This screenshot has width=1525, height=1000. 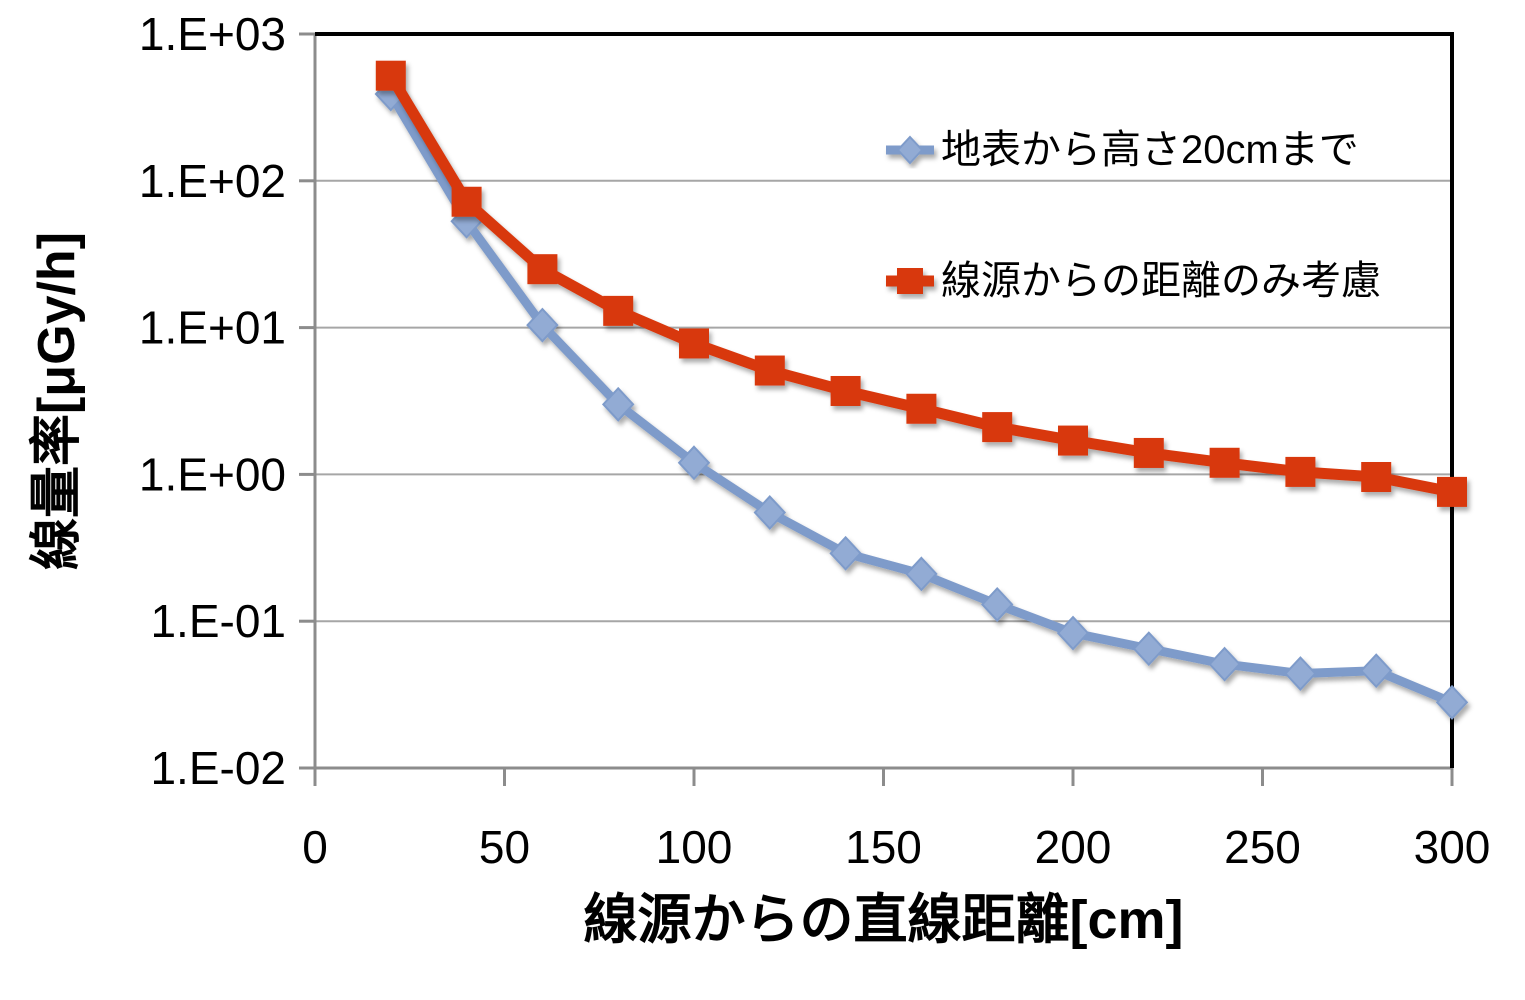 What do you see at coordinates (212, 474) in the screenshot?
I see `y-tick-label: 1.E+00` at bounding box center [212, 474].